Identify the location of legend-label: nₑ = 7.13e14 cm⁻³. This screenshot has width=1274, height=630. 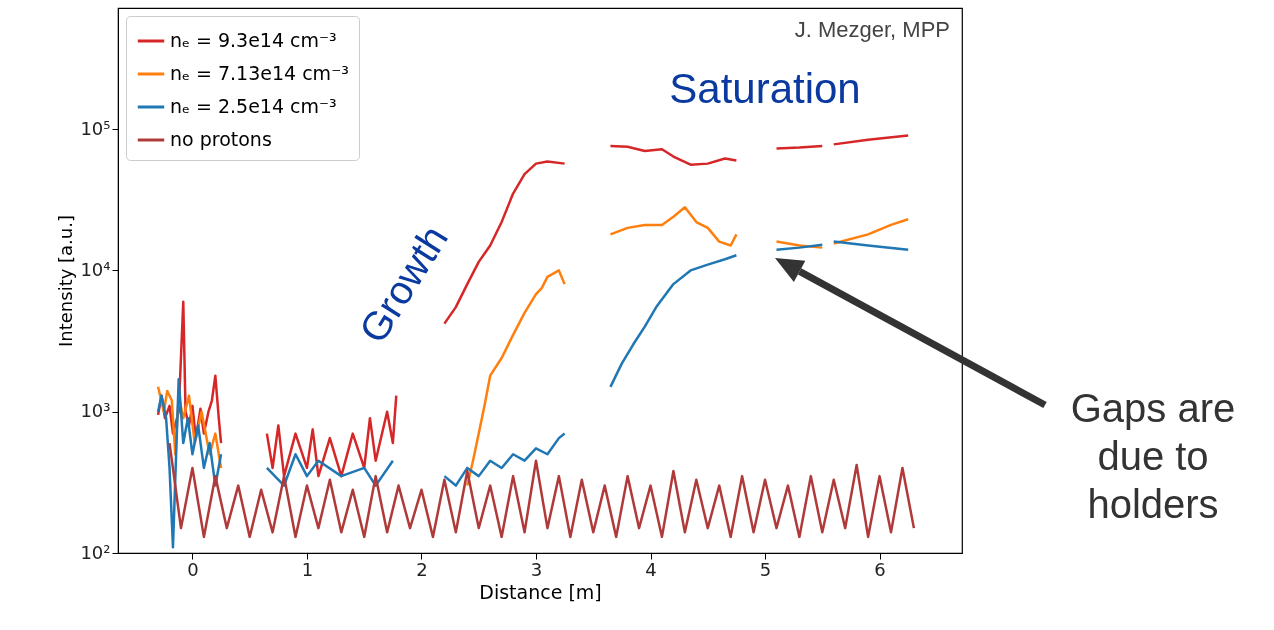
(259, 73).